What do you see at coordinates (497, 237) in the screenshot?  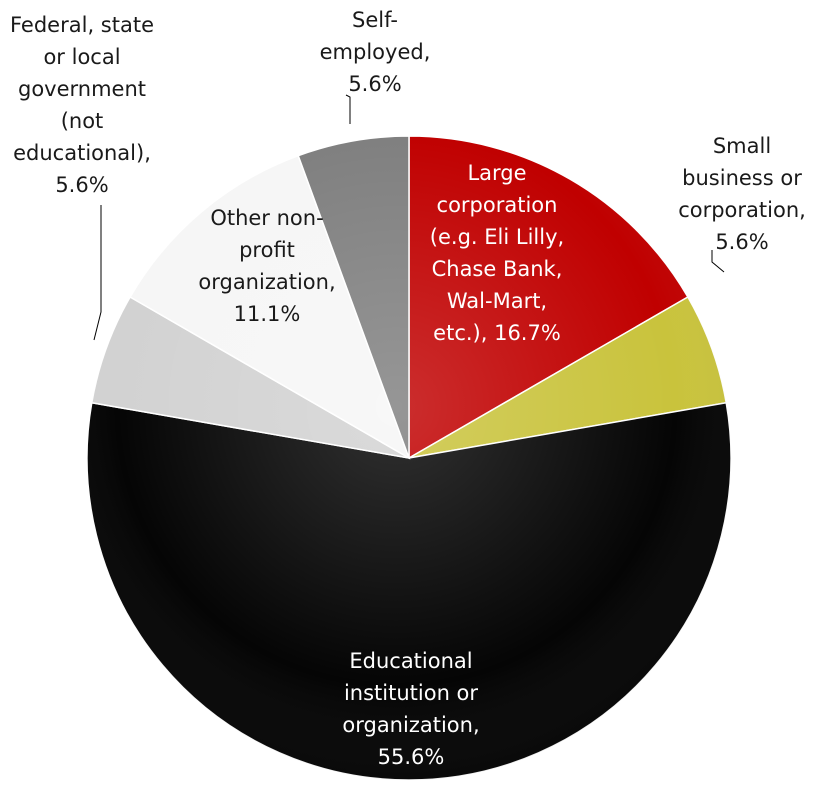 I see `slice-label-line: (e.g. Eli Lilly,` at bounding box center [497, 237].